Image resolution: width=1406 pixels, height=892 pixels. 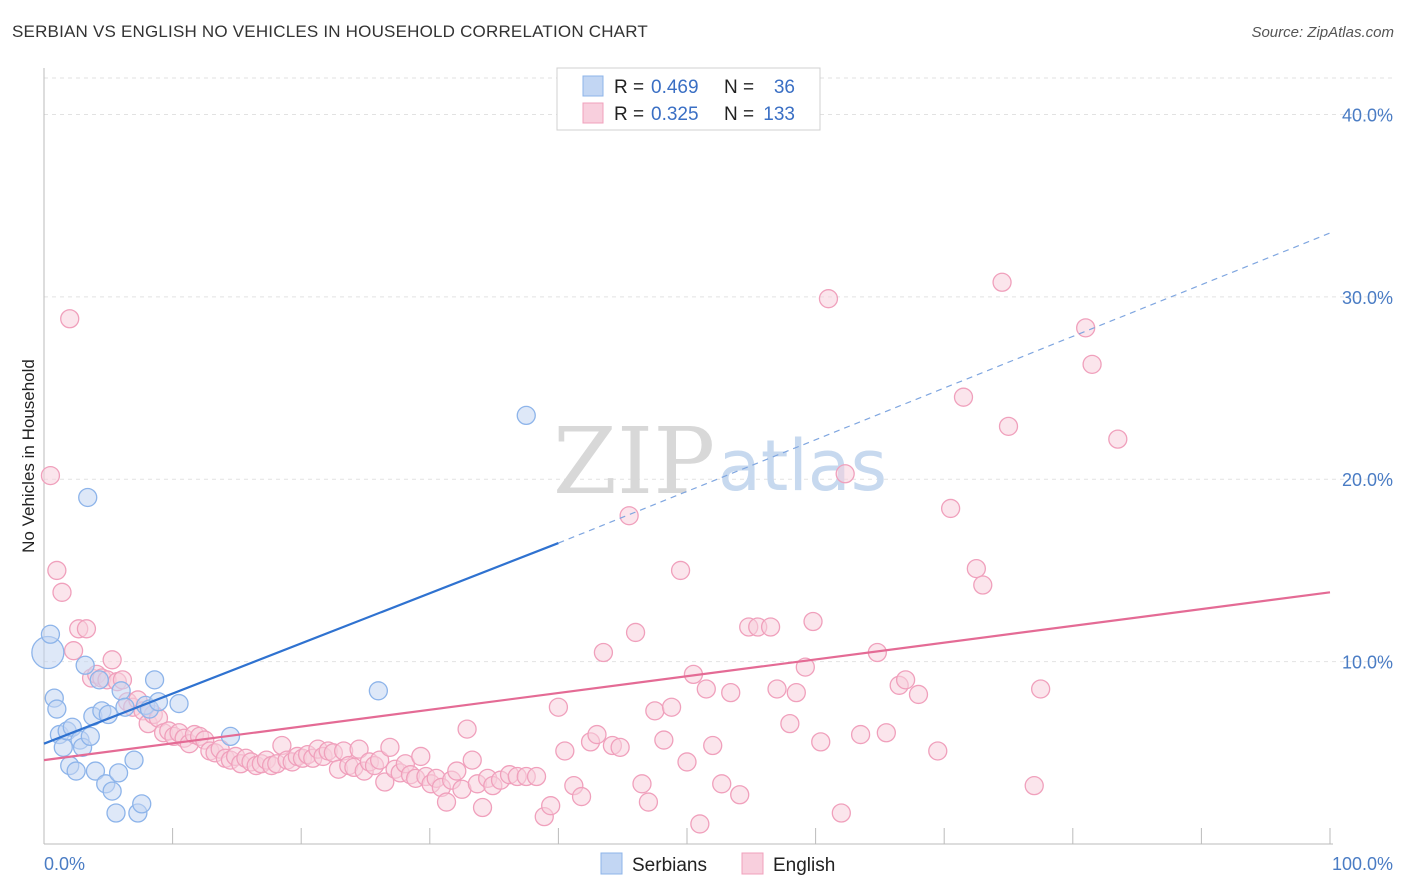 I want to click on y-tick-label-30: 30.0%, so click(x=1367, y=298).